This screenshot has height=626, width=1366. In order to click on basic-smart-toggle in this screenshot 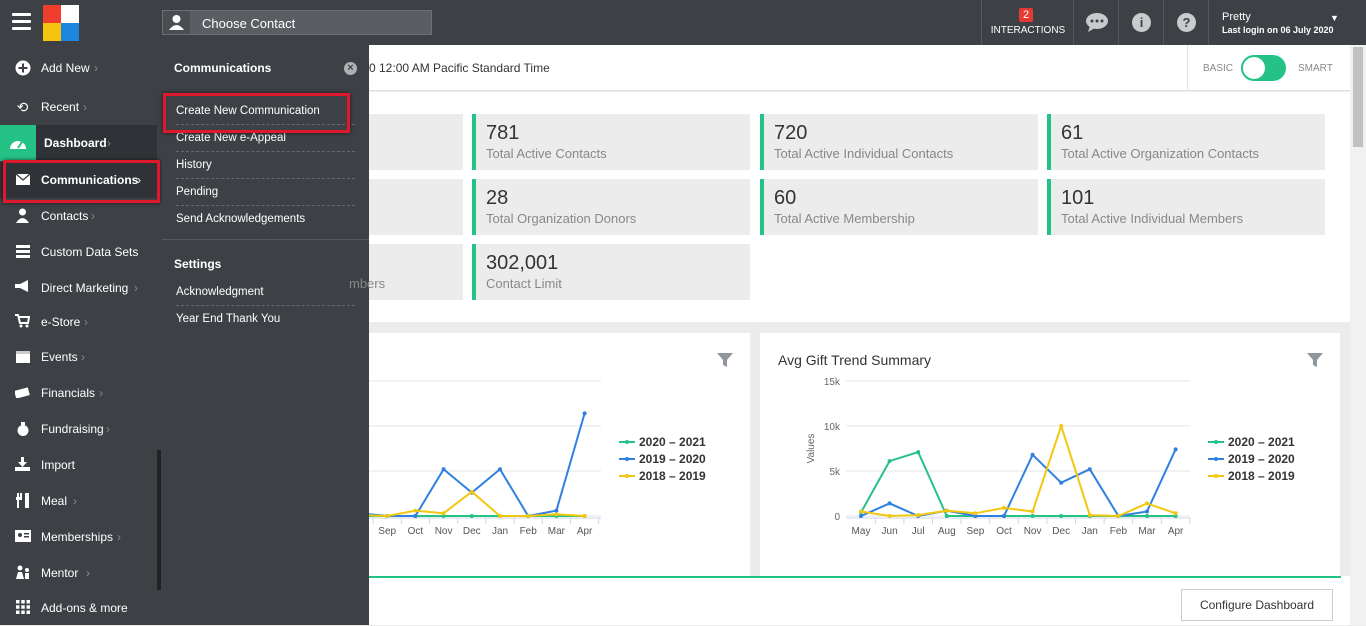, I will do `click(1263, 68)`.